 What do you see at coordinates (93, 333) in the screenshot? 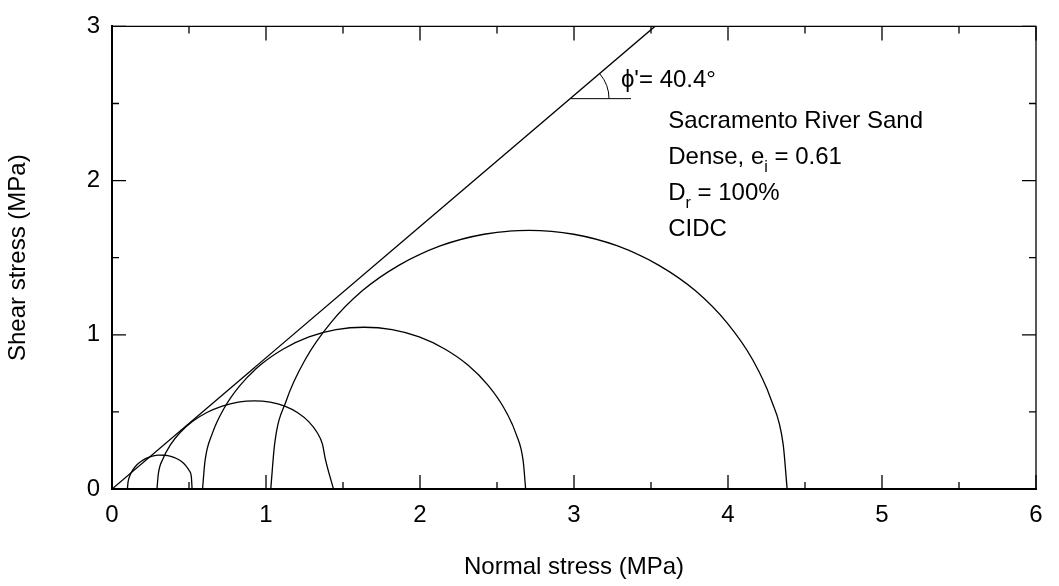
I see `y-tick-label: 1` at bounding box center [93, 333].